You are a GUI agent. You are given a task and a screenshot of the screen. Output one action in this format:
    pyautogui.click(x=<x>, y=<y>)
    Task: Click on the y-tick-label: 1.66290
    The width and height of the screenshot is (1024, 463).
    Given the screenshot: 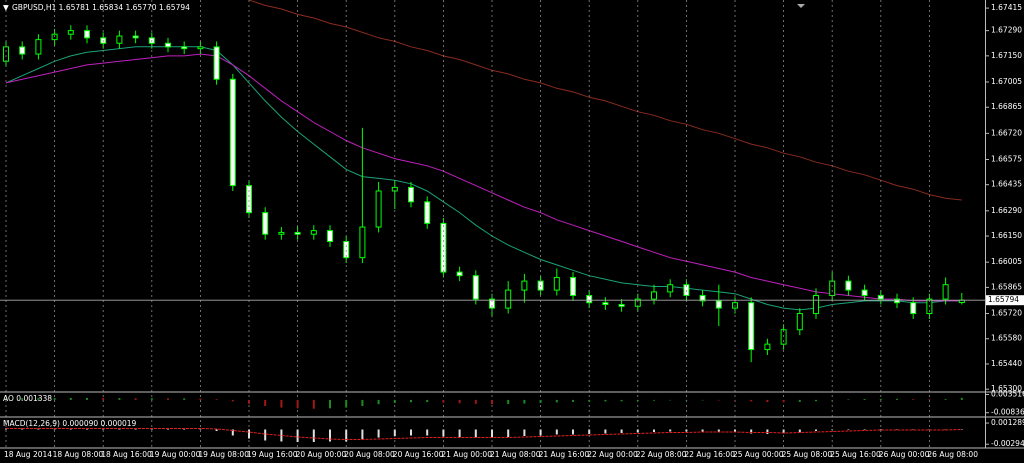 What is the action you would take?
    pyautogui.click(x=1006, y=210)
    